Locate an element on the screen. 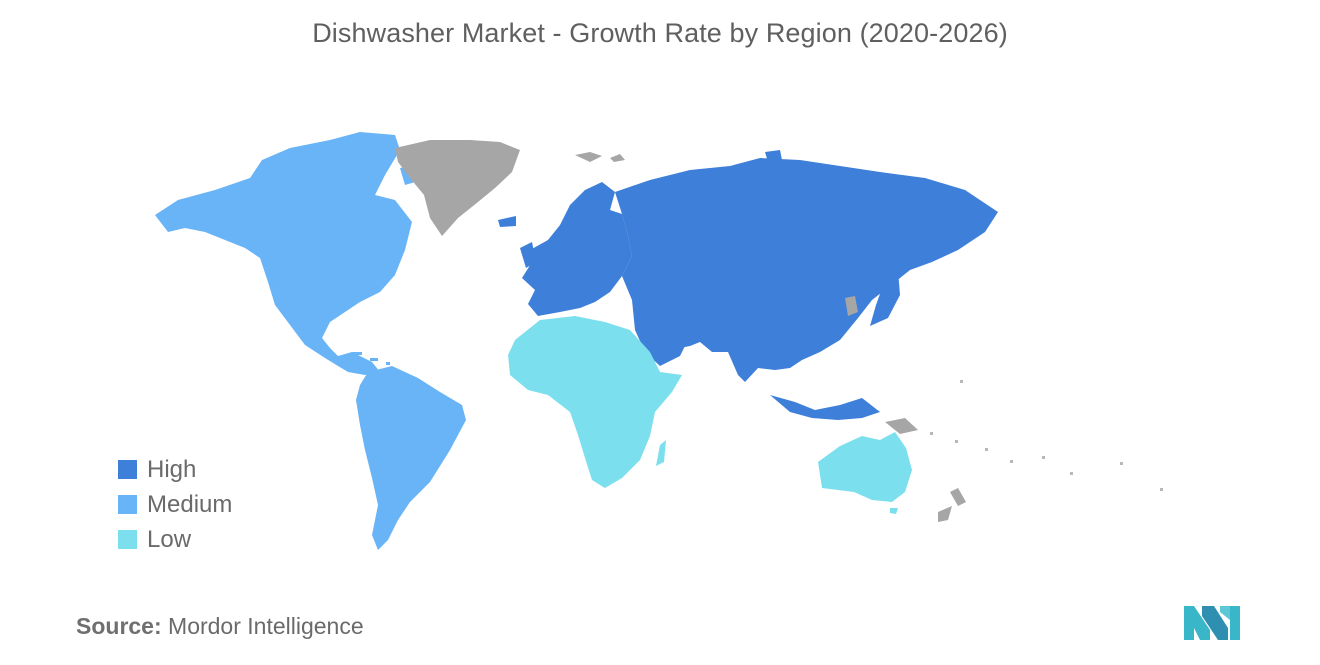 The height and width of the screenshot is (665, 1320). region-korea is located at coordinates (851, 306).